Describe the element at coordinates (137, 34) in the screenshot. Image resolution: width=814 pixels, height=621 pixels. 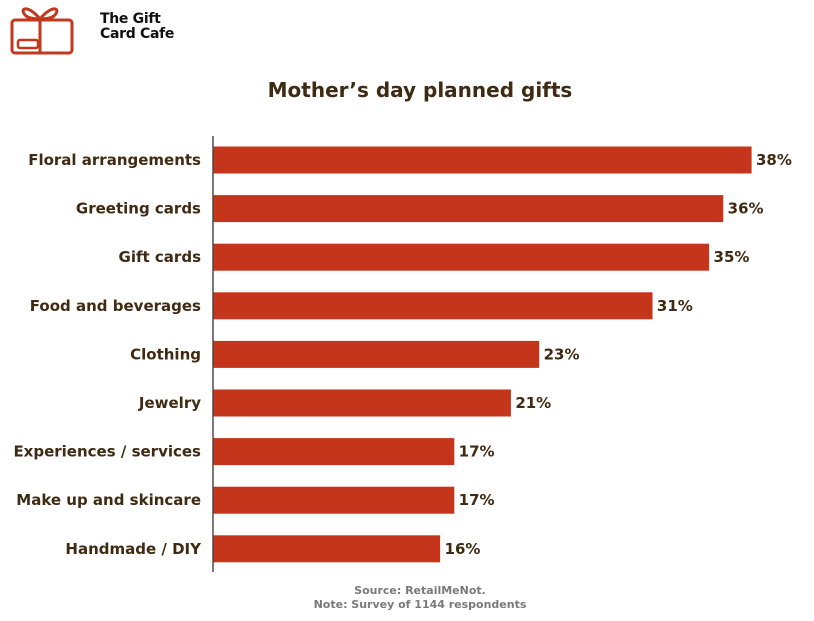
I see `brand-name-line2: Card Cafe` at that location.